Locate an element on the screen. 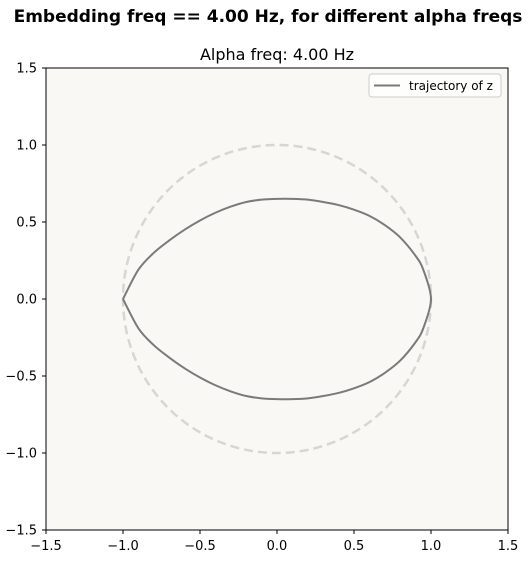 This screenshot has height=564, width=528. y-tick-label: −1.5 is located at coordinates (21, 531).